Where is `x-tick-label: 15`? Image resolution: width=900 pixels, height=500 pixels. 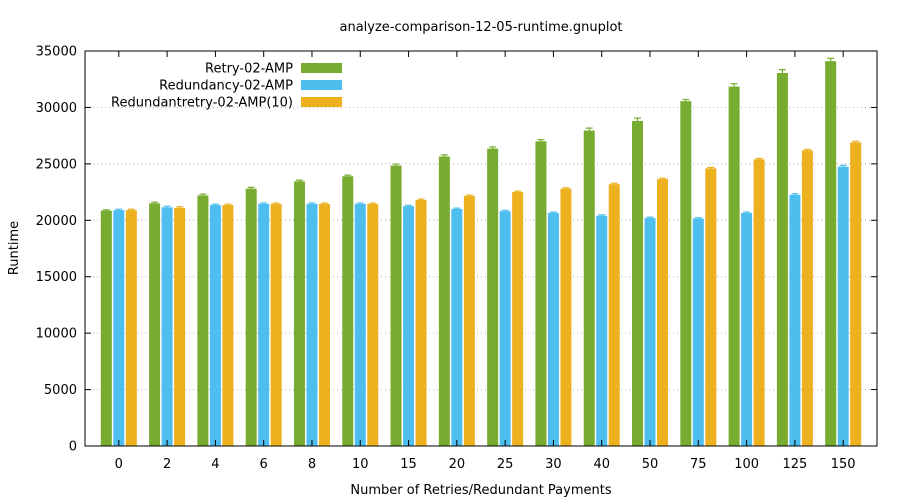
x-tick-label: 15 is located at coordinates (408, 464).